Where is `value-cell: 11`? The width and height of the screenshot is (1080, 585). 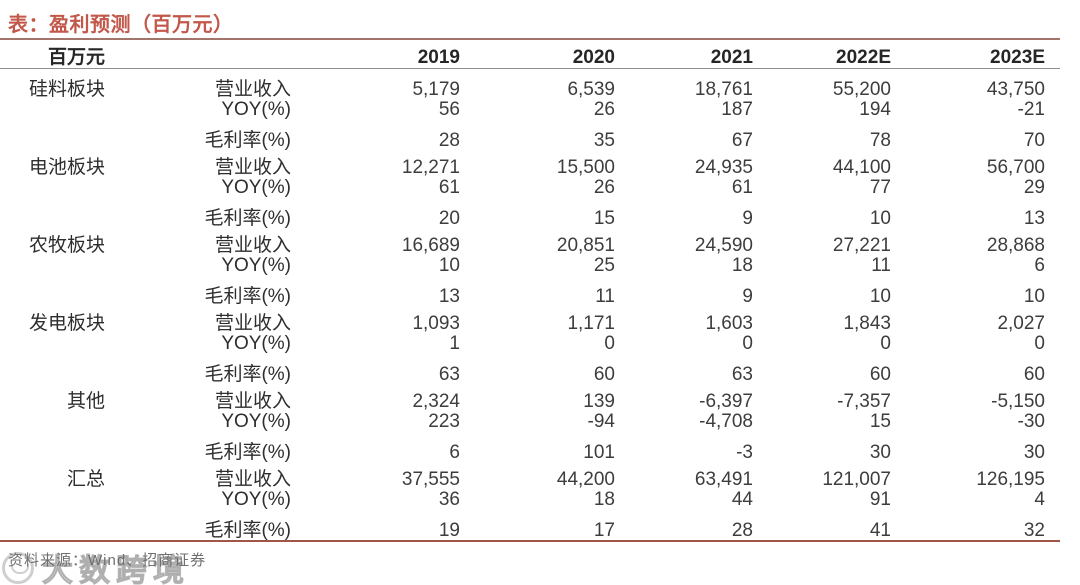
value-cell: 11 is located at coordinates (881, 265).